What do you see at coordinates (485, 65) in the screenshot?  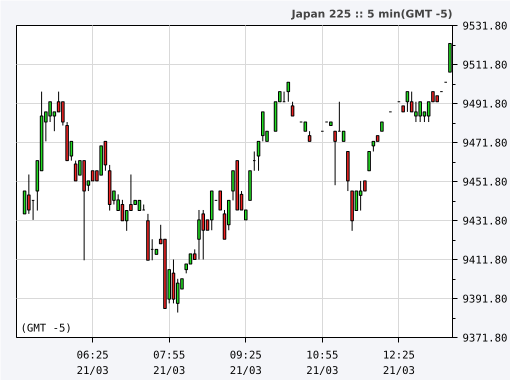 I see `y-tick-label: 9511.80` at bounding box center [485, 65].